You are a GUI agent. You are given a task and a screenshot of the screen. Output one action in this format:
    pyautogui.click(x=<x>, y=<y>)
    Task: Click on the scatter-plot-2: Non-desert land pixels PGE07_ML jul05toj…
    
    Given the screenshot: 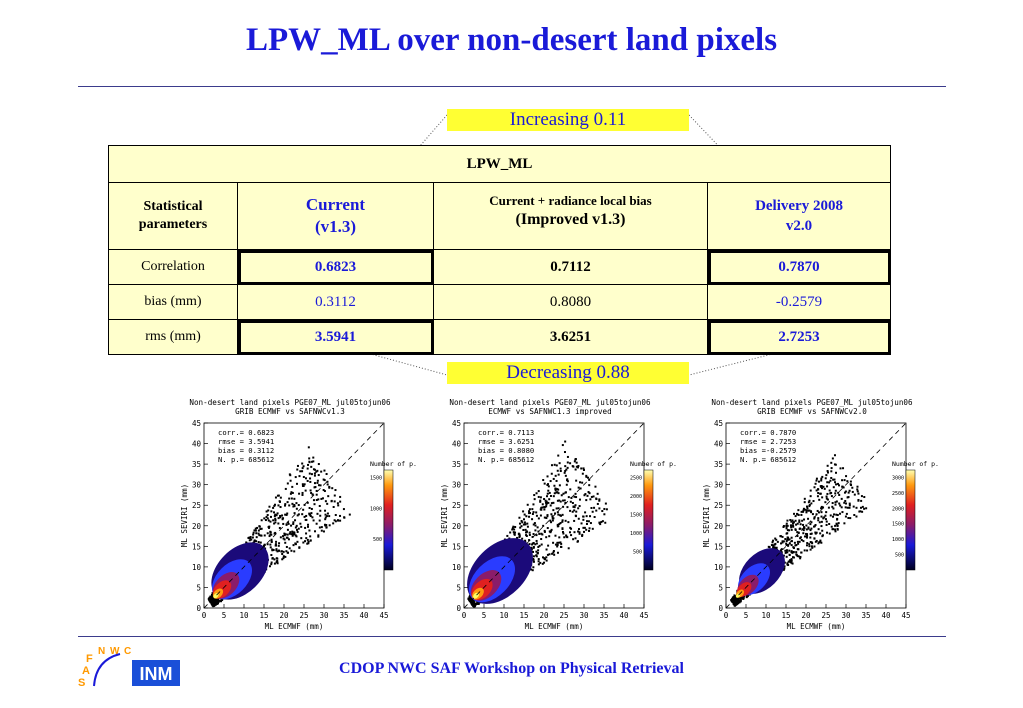 What is the action you would take?
    pyautogui.click(x=571, y=517)
    